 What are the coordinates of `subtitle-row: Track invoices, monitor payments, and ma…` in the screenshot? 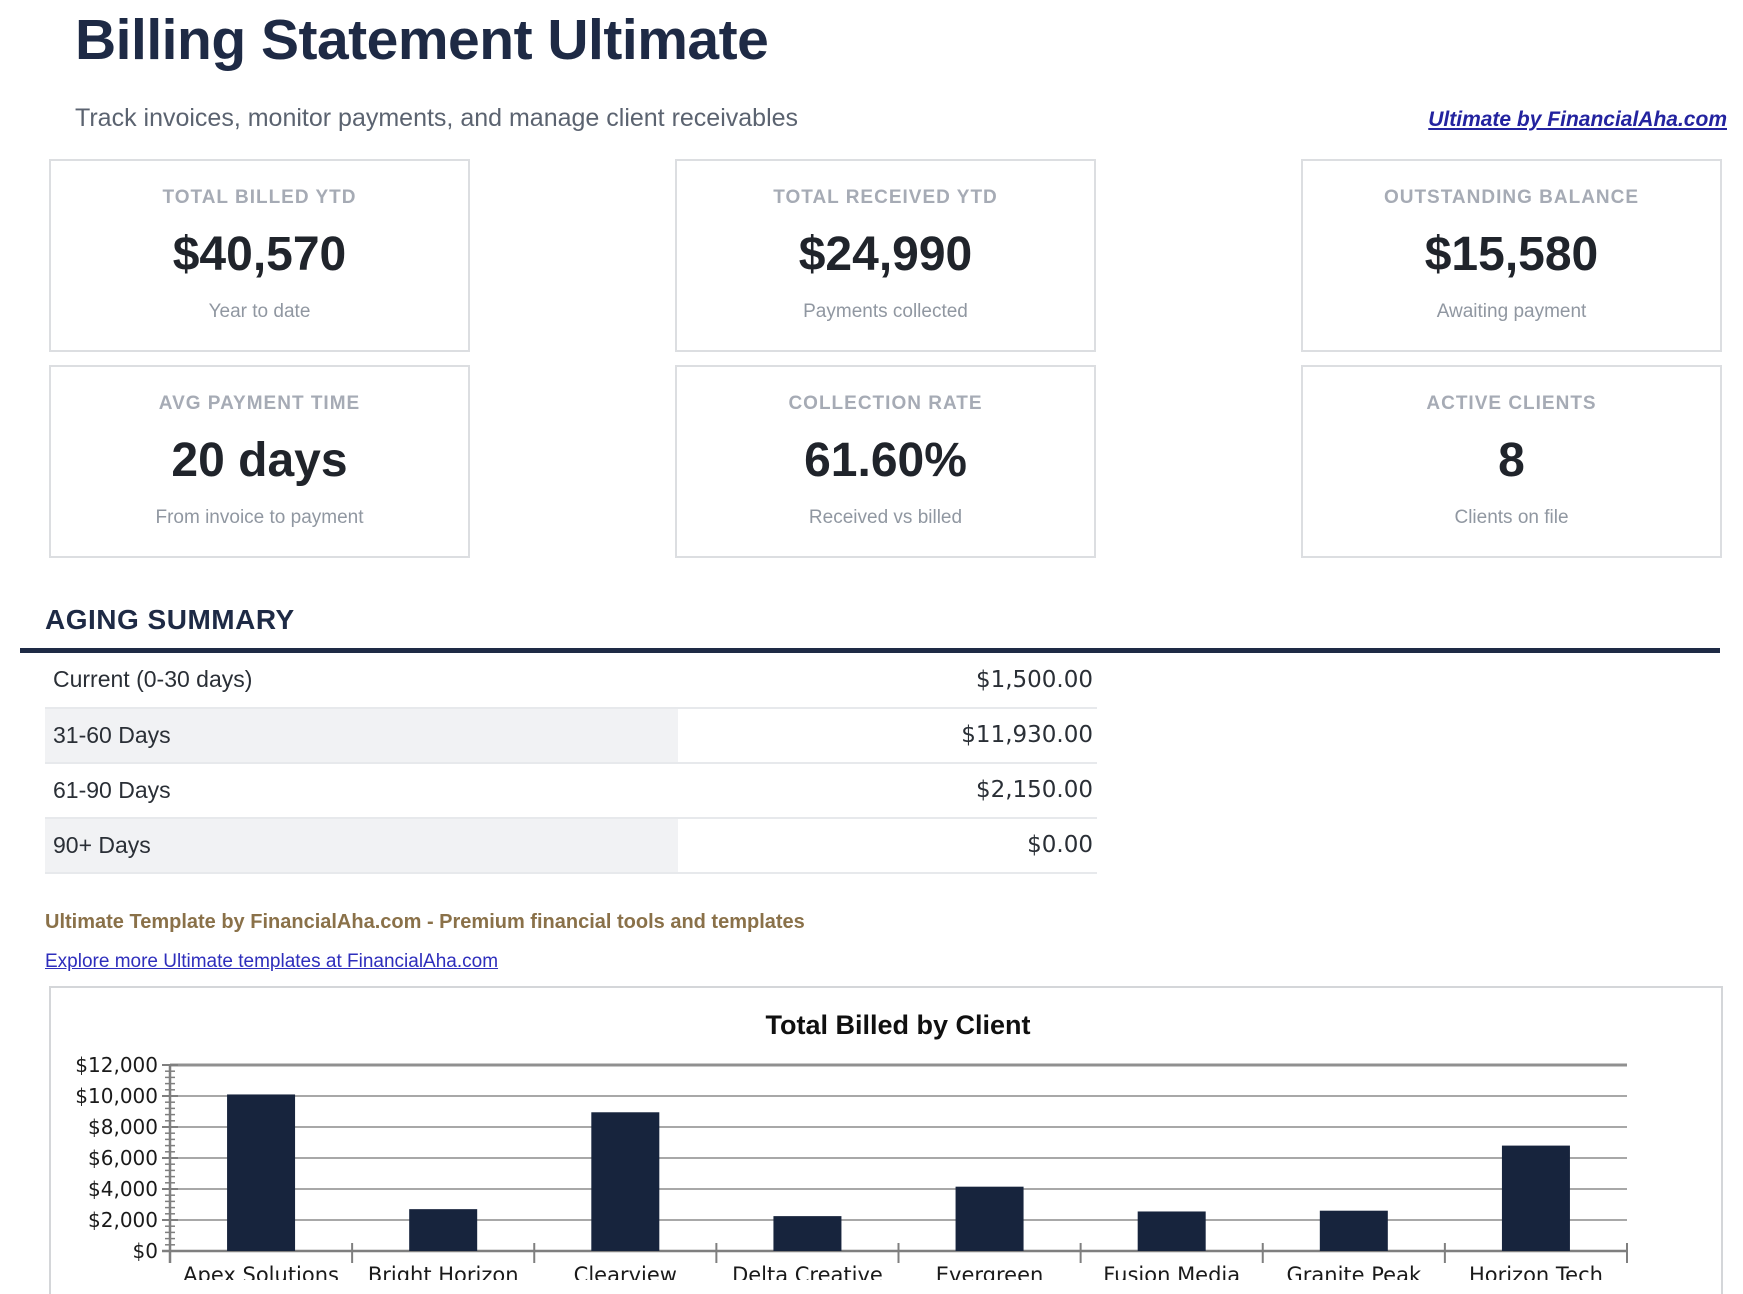 It's located at (901, 118).